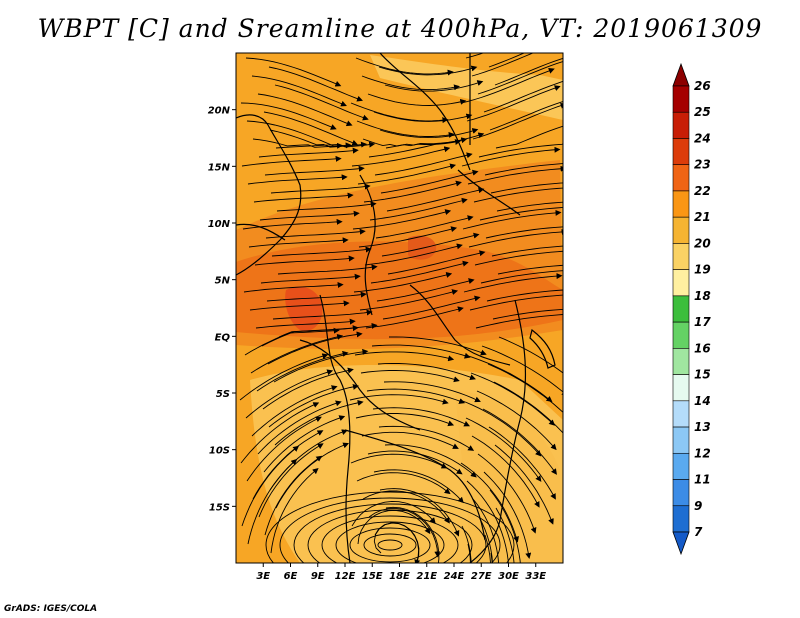  I want to click on colorbar-label: 19, so click(702, 270).